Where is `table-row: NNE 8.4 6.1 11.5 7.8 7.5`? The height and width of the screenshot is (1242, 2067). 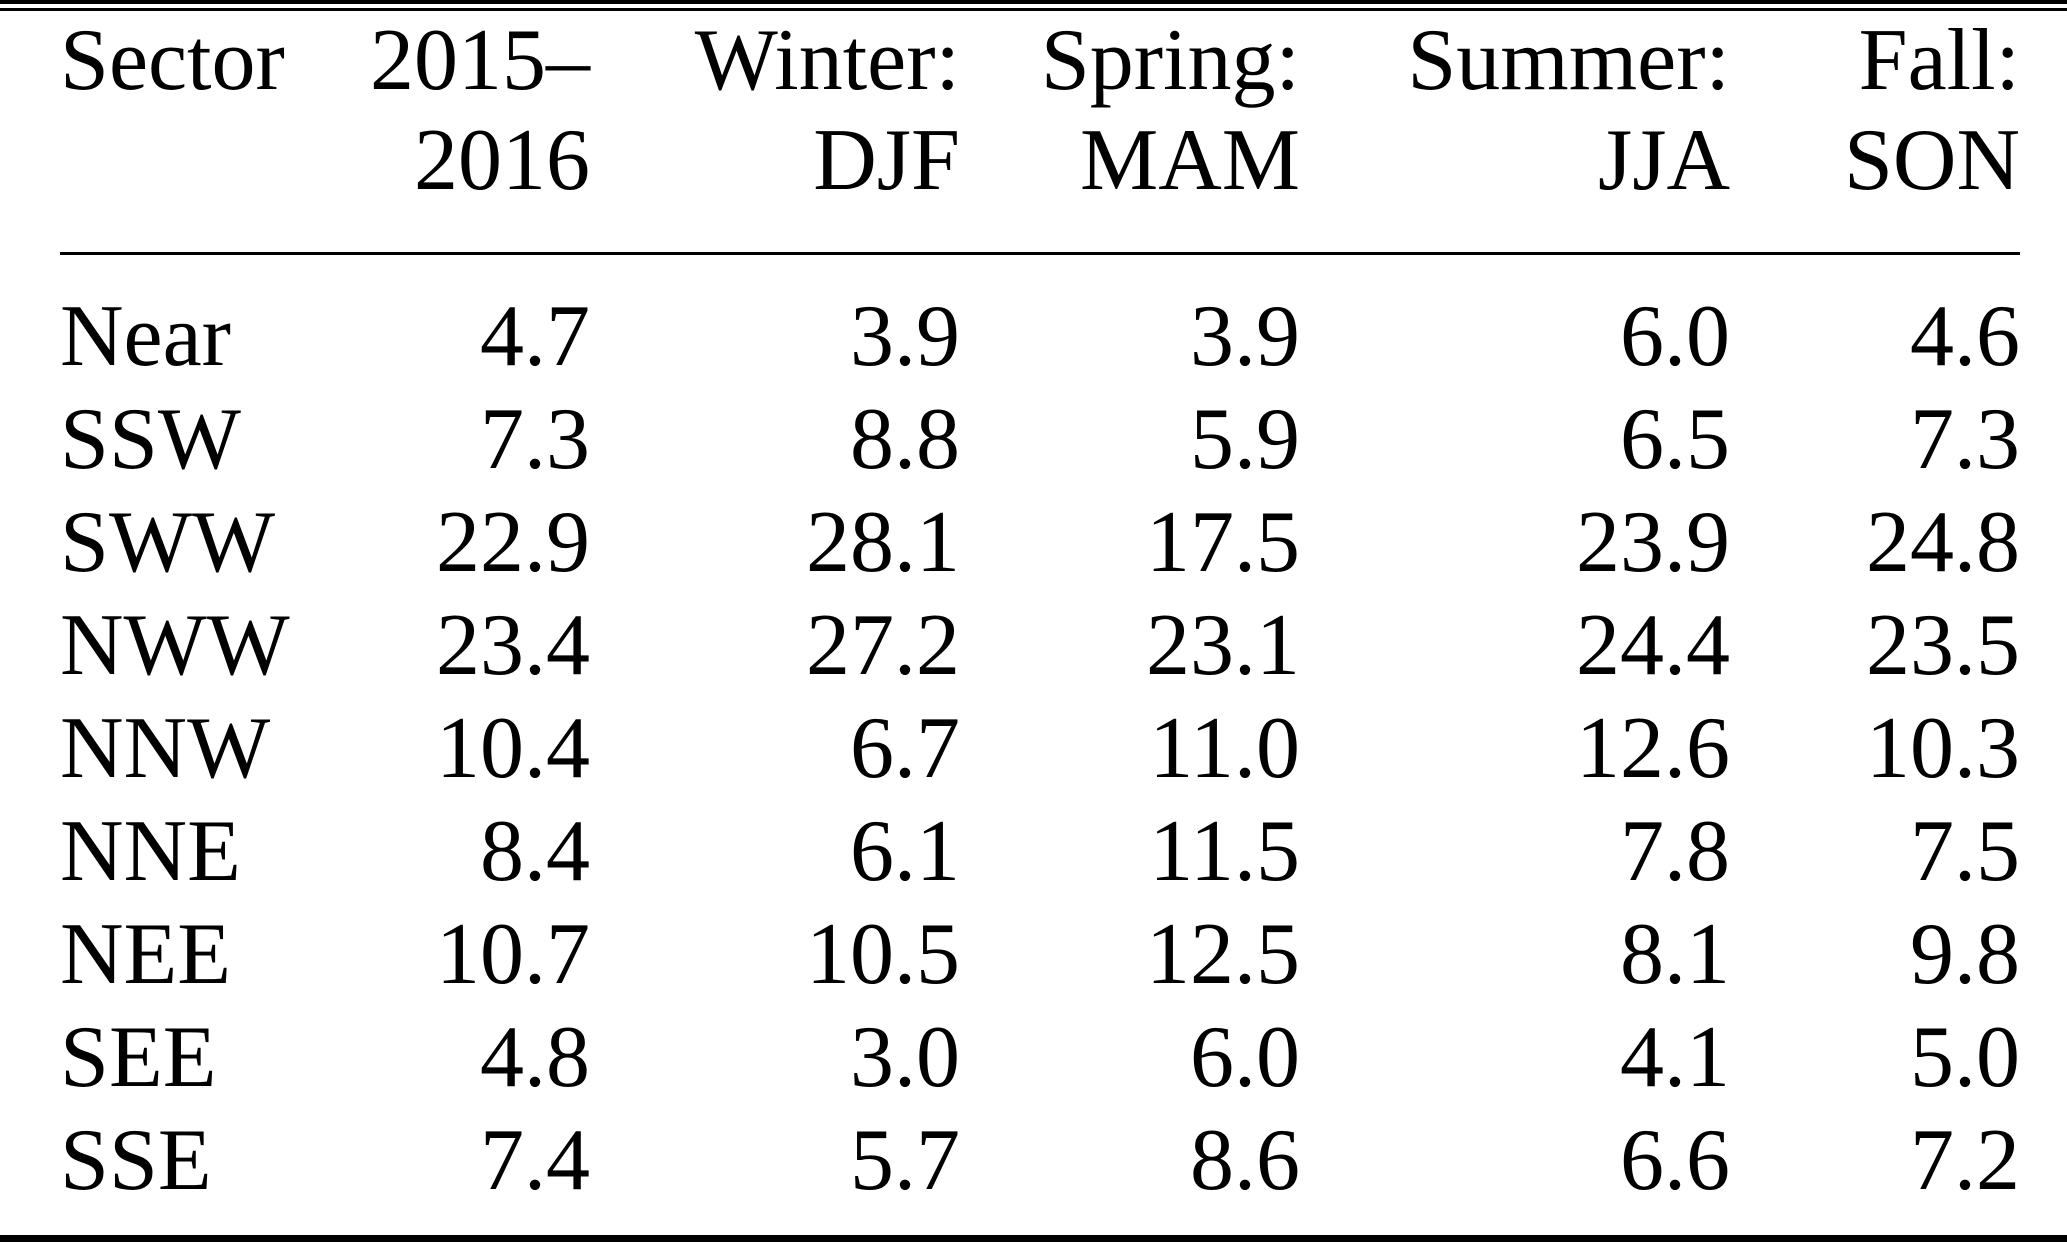
table-row: NNE 8.4 6.1 11.5 7.8 7.5 is located at coordinates (1040, 851).